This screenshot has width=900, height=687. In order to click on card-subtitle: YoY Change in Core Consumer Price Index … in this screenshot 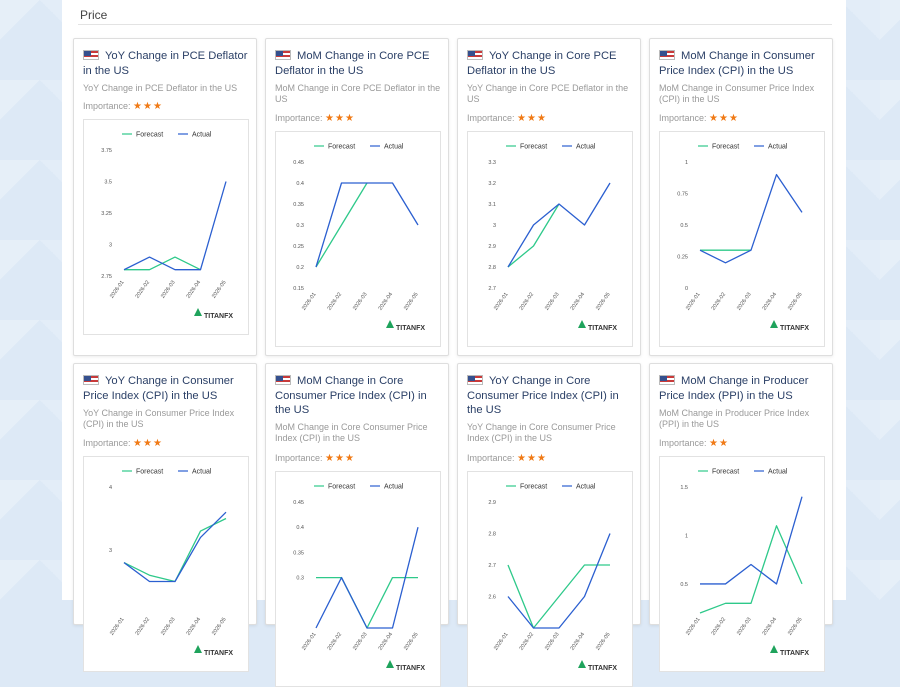, I will do `click(541, 432)`.